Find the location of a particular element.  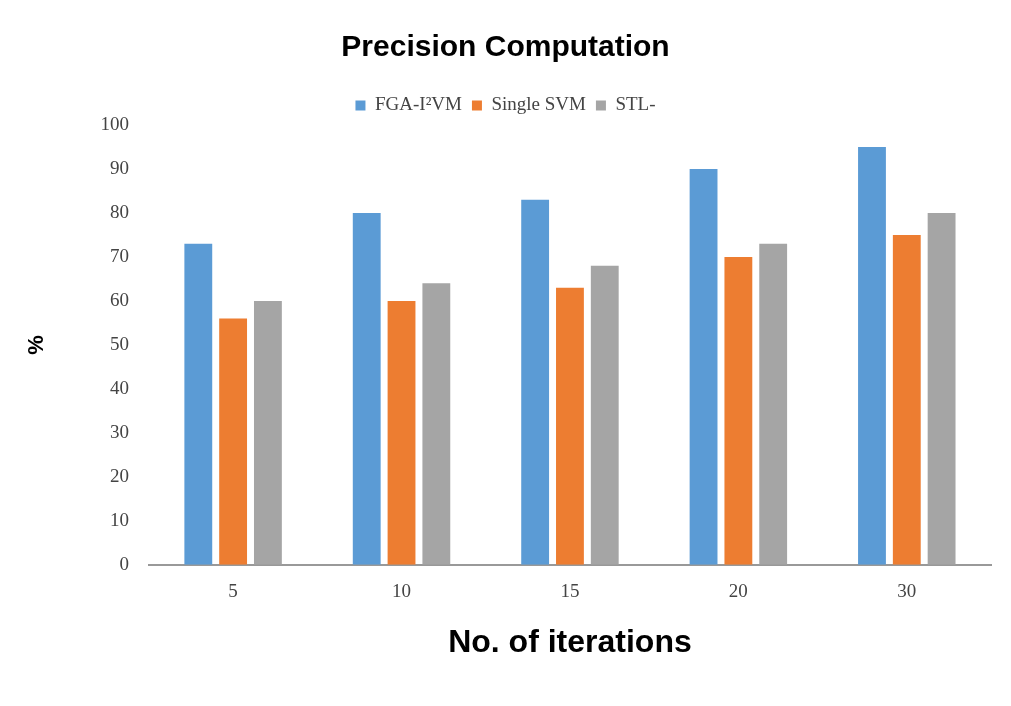

x-tick-label: 20 is located at coordinates (738, 591).